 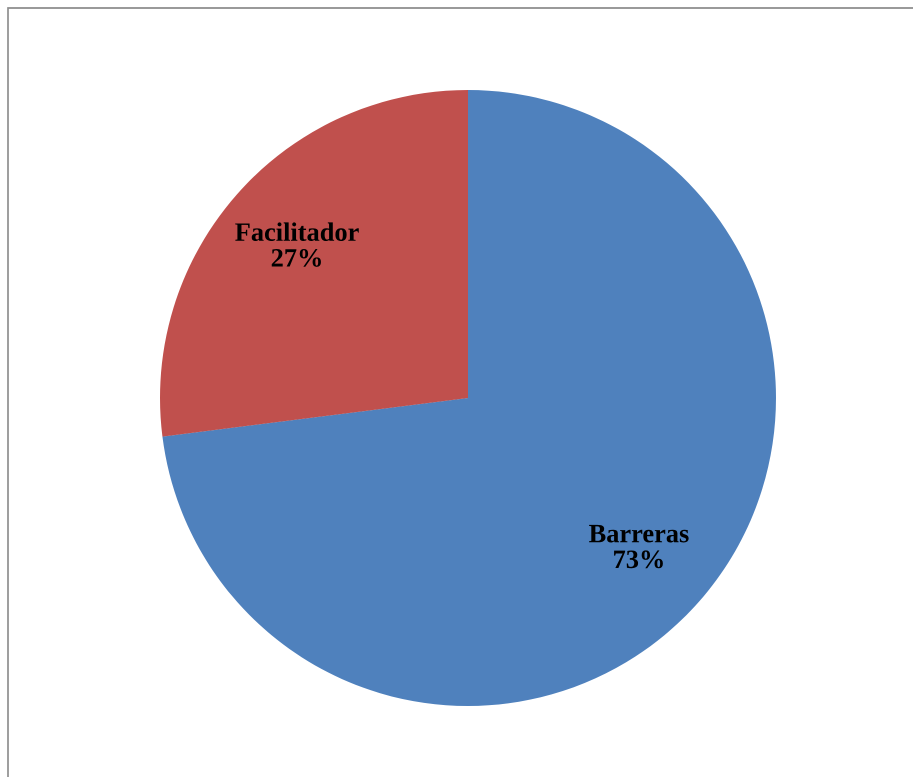 What do you see at coordinates (638, 559) in the screenshot?
I see `data-label: 73%` at bounding box center [638, 559].